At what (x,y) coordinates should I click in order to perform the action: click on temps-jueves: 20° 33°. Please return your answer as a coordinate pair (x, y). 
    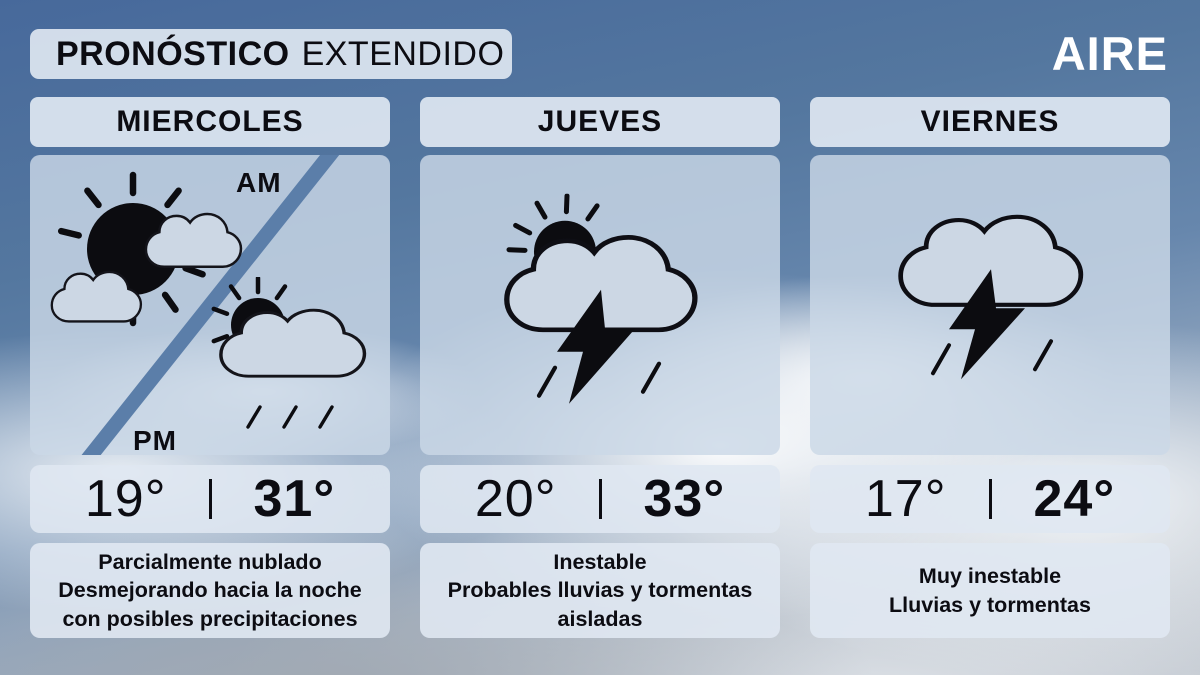
    Looking at the image, I should click on (600, 499).